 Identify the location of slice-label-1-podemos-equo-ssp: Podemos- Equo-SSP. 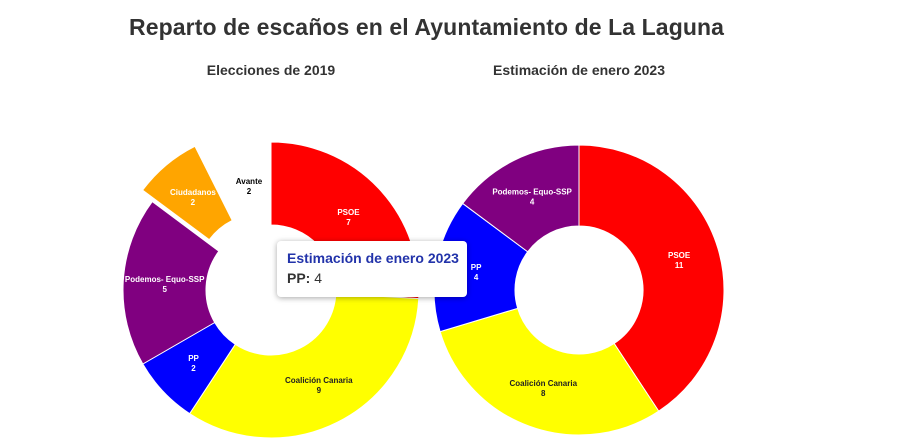
(532, 192).